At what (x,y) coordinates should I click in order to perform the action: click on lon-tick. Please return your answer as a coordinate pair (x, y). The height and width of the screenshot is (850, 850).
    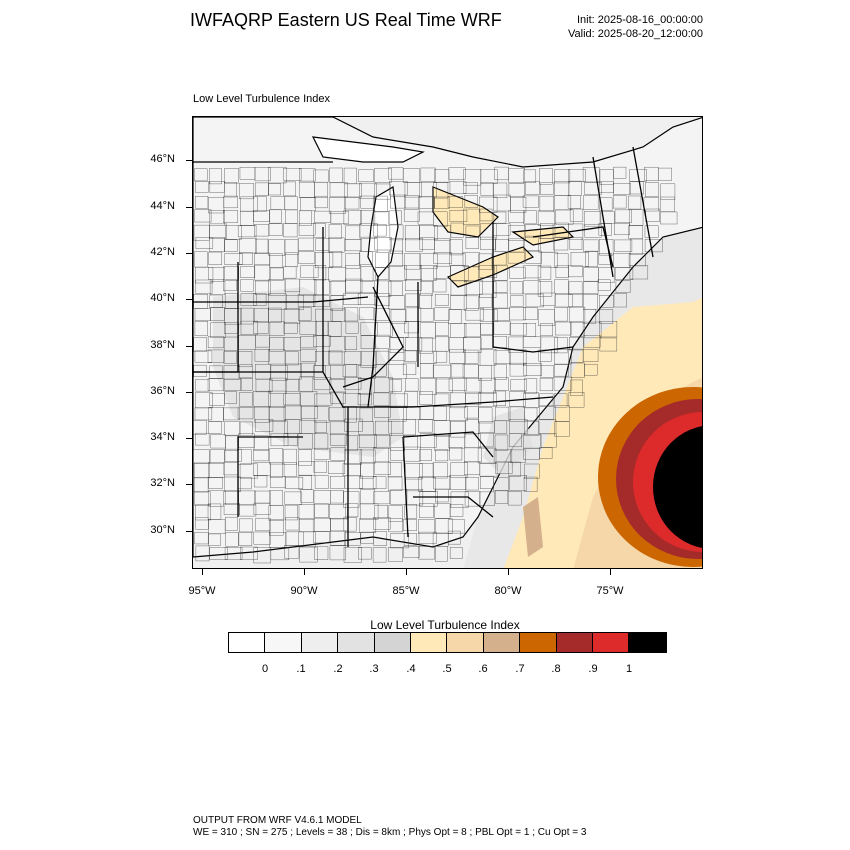
    Looking at the image, I should click on (508, 572).